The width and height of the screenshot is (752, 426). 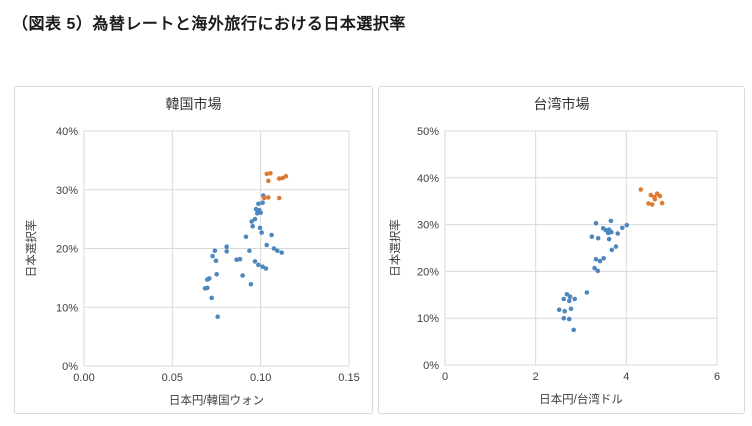 I want to click on x-tick-label: 0.10, so click(x=260, y=378).